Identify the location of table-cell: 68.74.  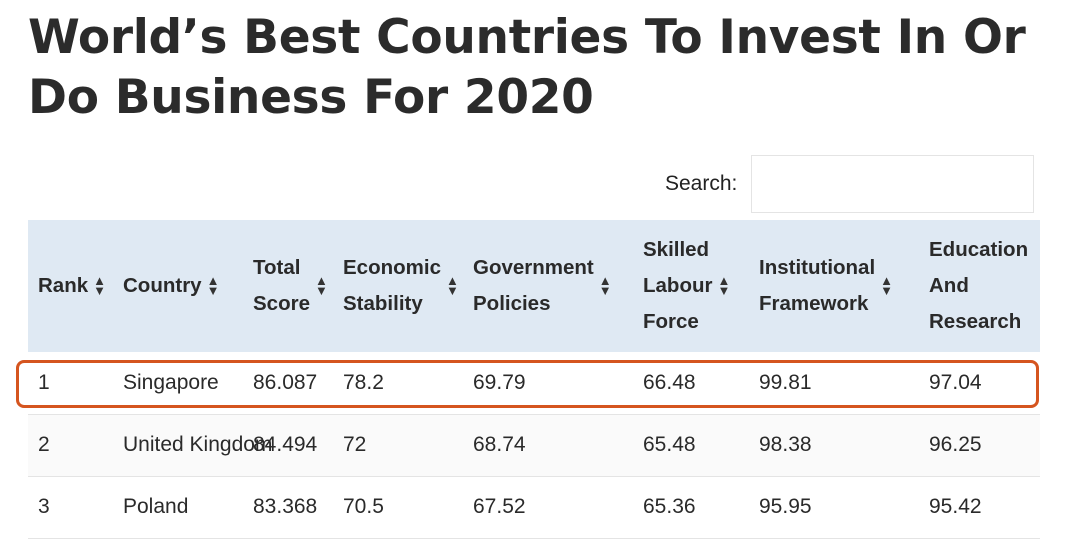
(499, 444).